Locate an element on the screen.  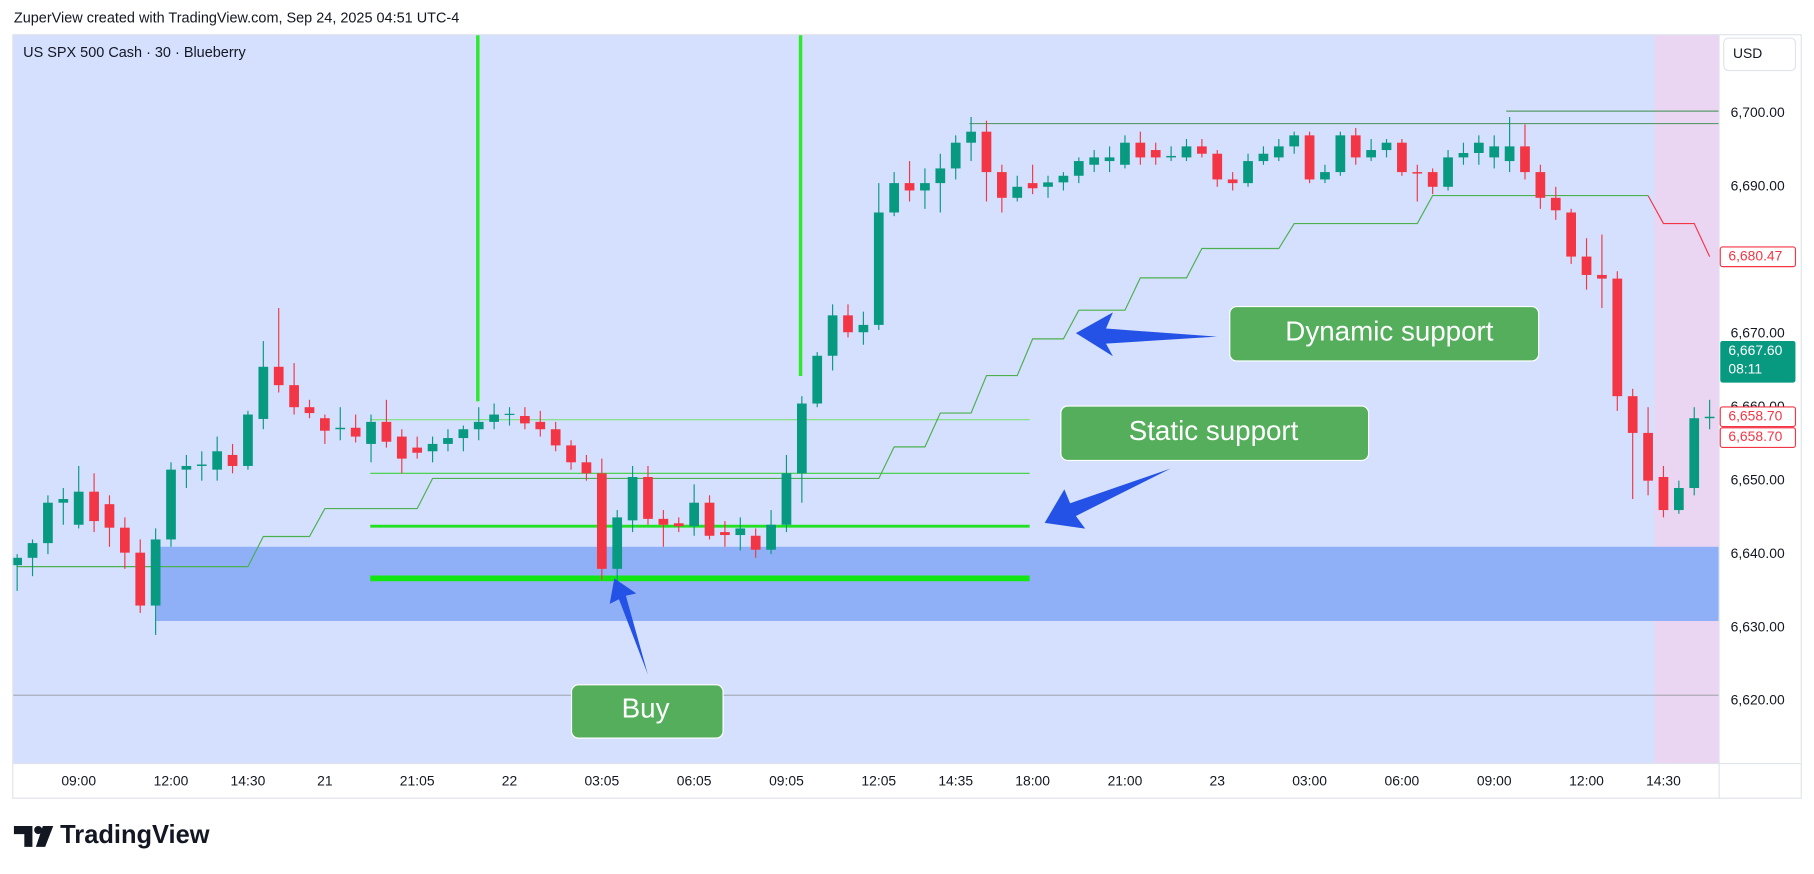
annotation: Static support is located at coordinates (1214, 430).